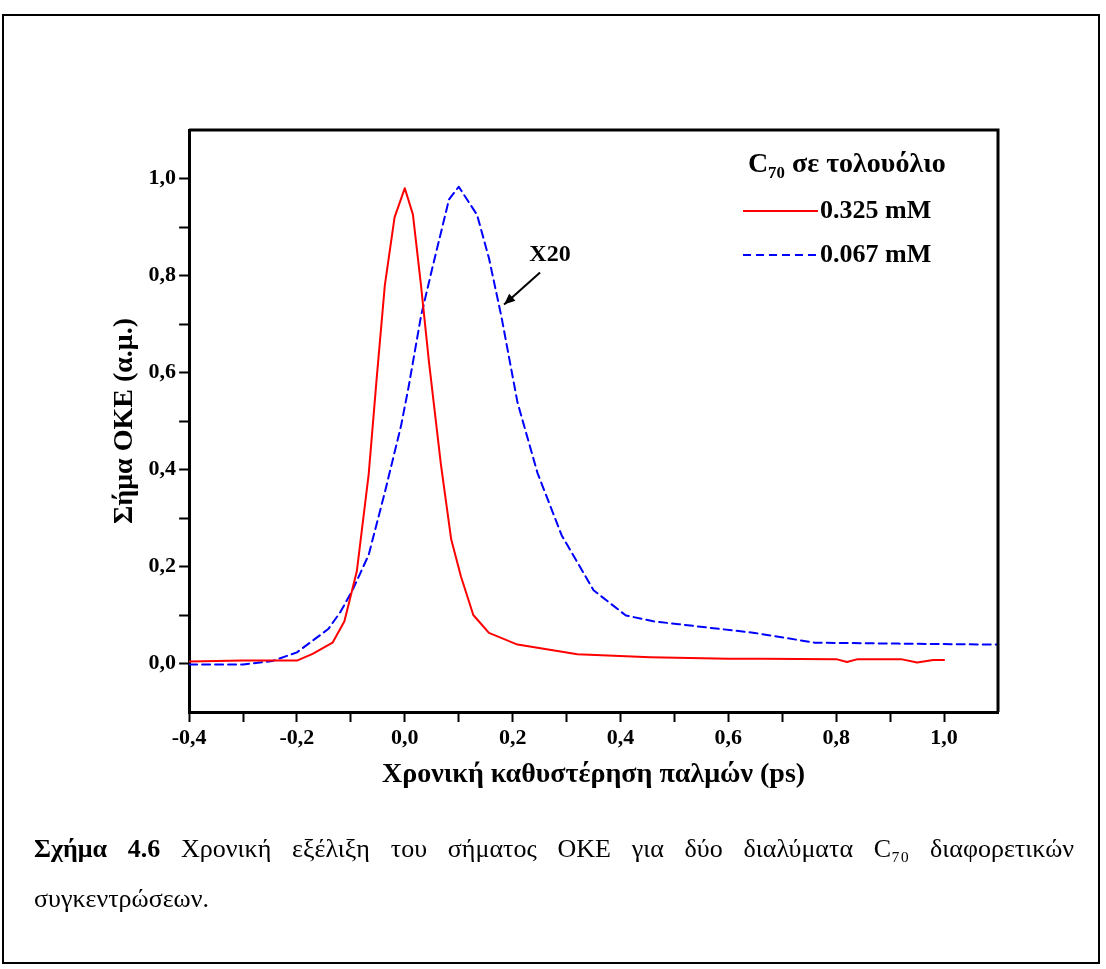 The image size is (1106, 969). Describe the element at coordinates (189, 736) in the screenshot. I see `x-tick-label: -0,4` at that location.